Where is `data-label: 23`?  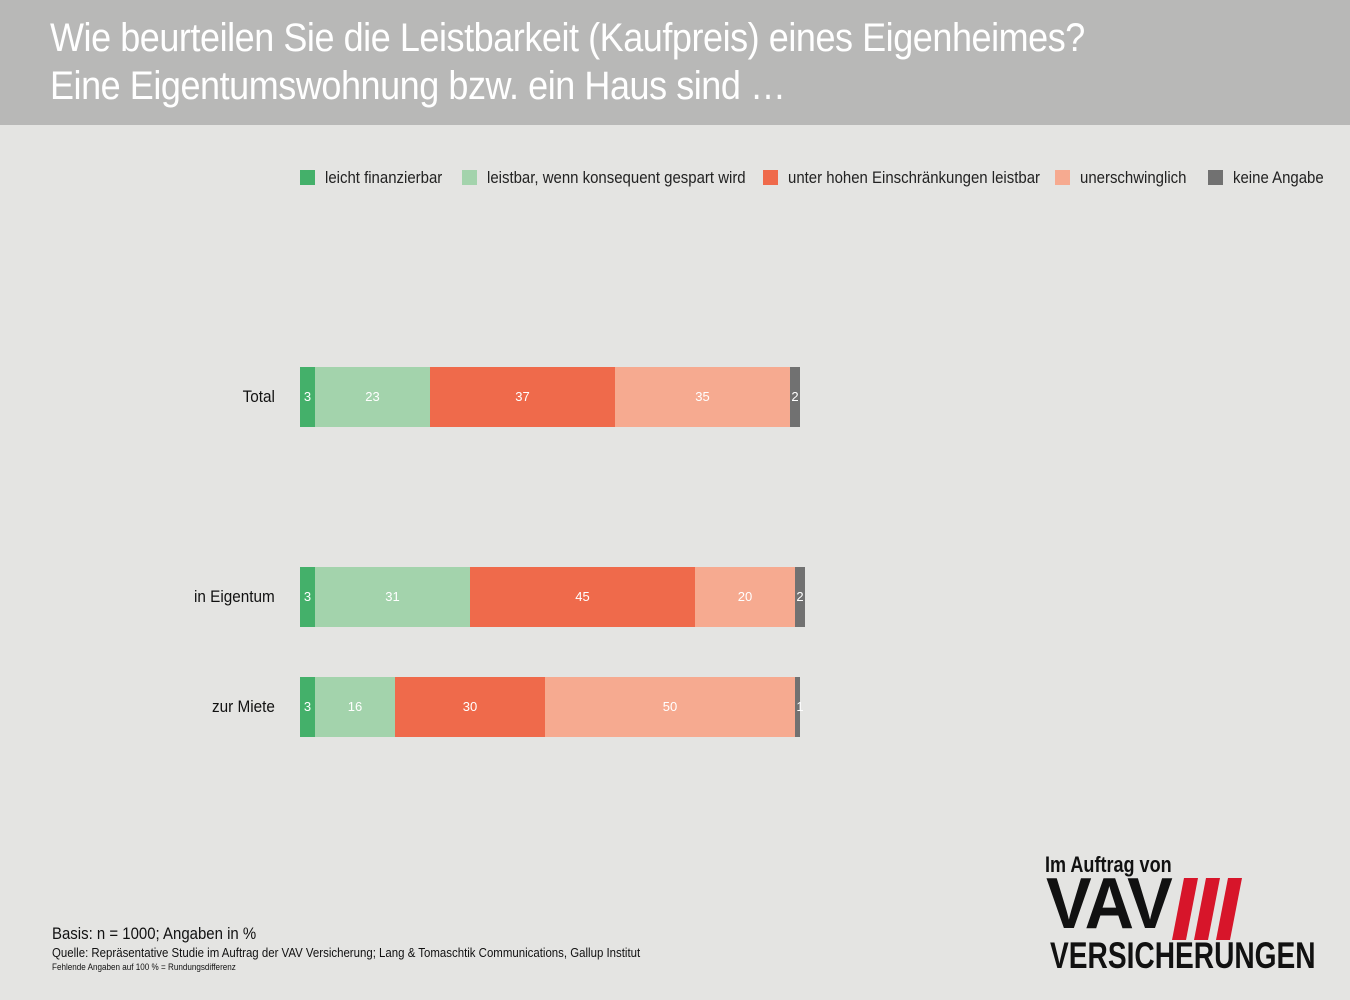 data-label: 23 is located at coordinates (372, 396).